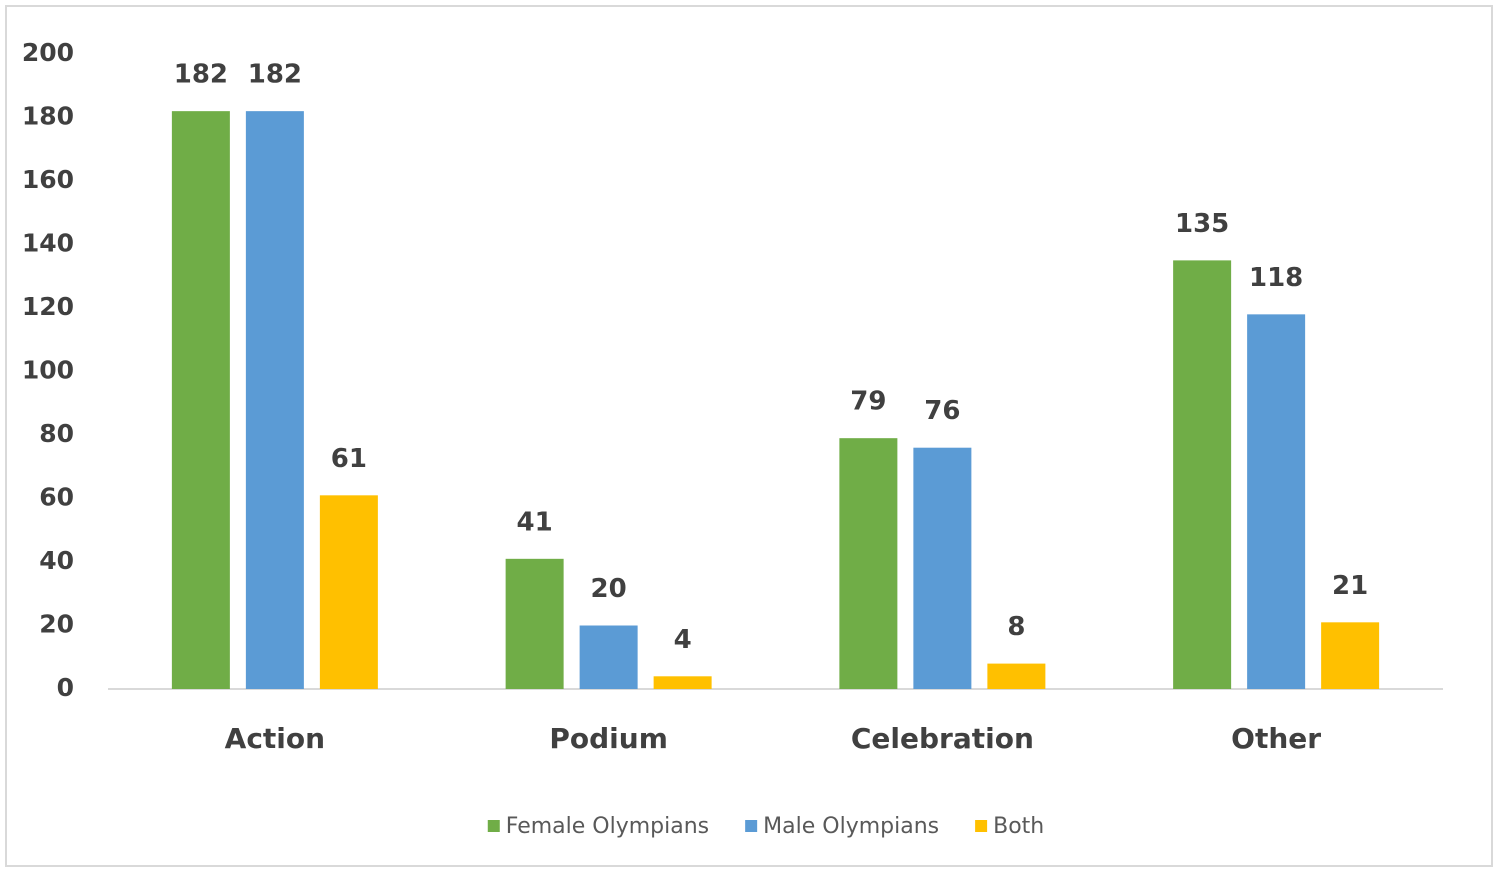 The image size is (1498, 872). Describe the element at coordinates (48, 243) in the screenshot. I see `y-tick-label: 140` at that location.